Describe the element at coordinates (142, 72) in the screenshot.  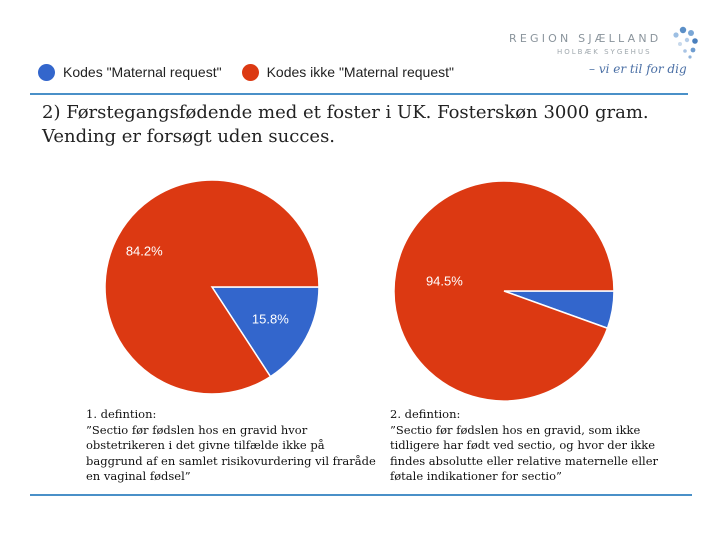
I see `legend-label: Kodes "Maternal request"` at that location.